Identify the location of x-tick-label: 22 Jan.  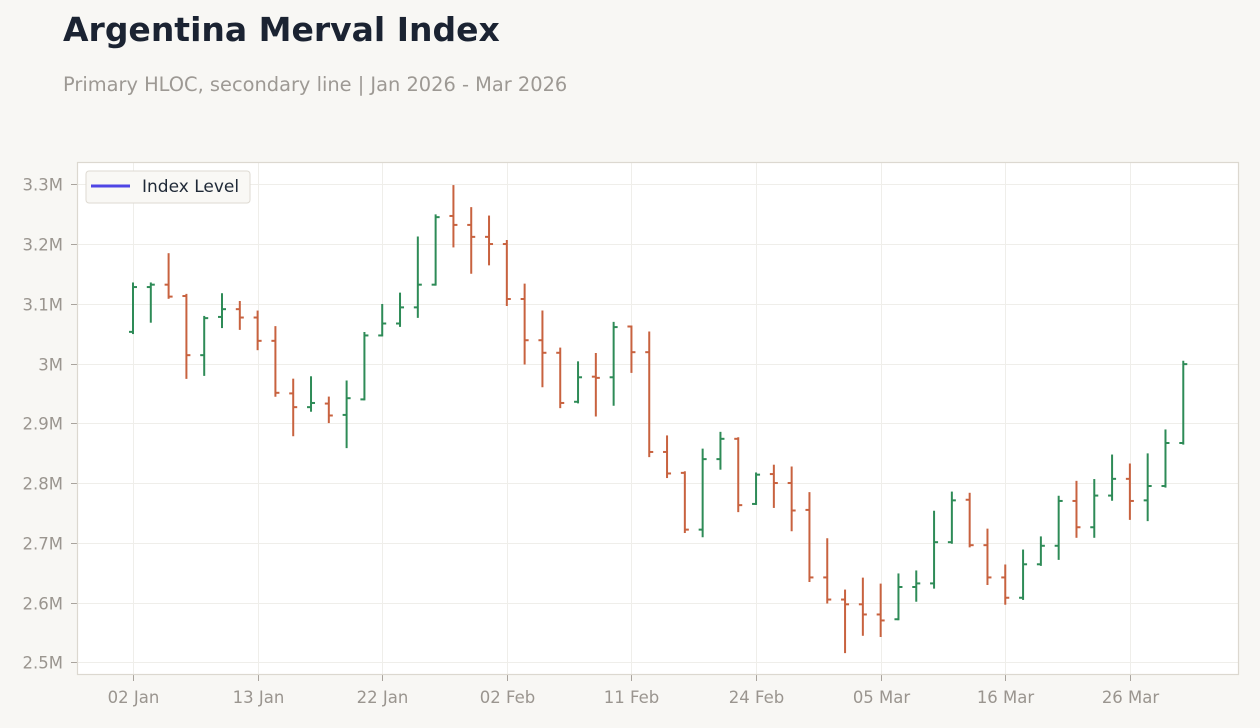
(383, 697).